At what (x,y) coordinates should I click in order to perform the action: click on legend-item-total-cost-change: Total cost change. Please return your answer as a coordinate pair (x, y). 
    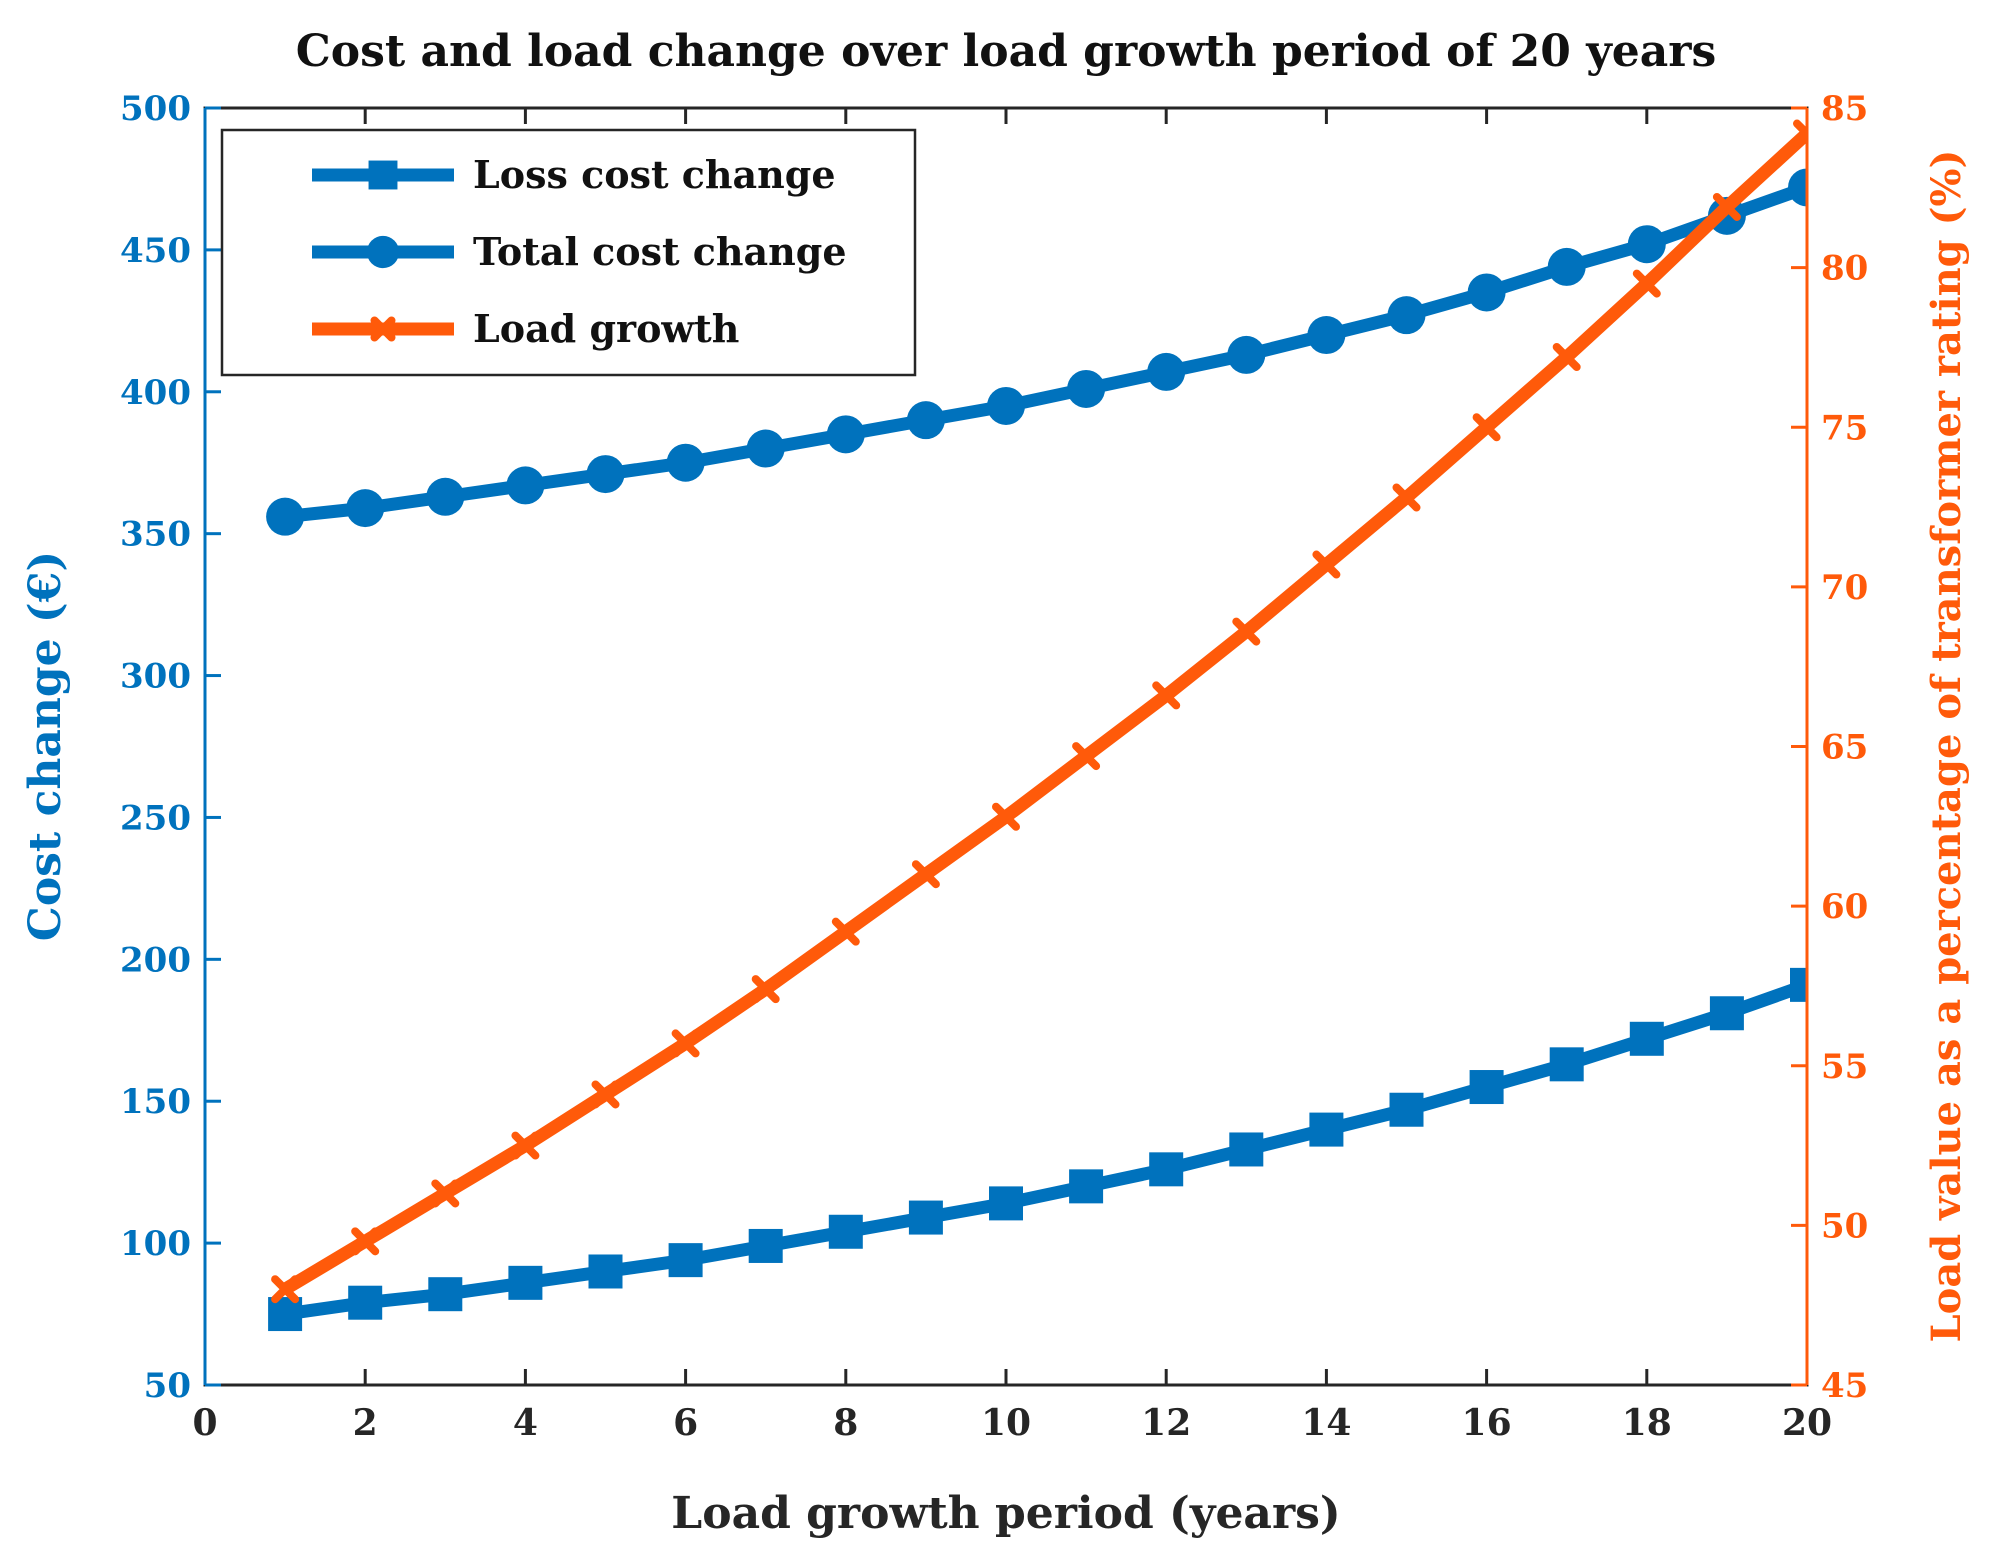
    Looking at the image, I should click on (579, 251).